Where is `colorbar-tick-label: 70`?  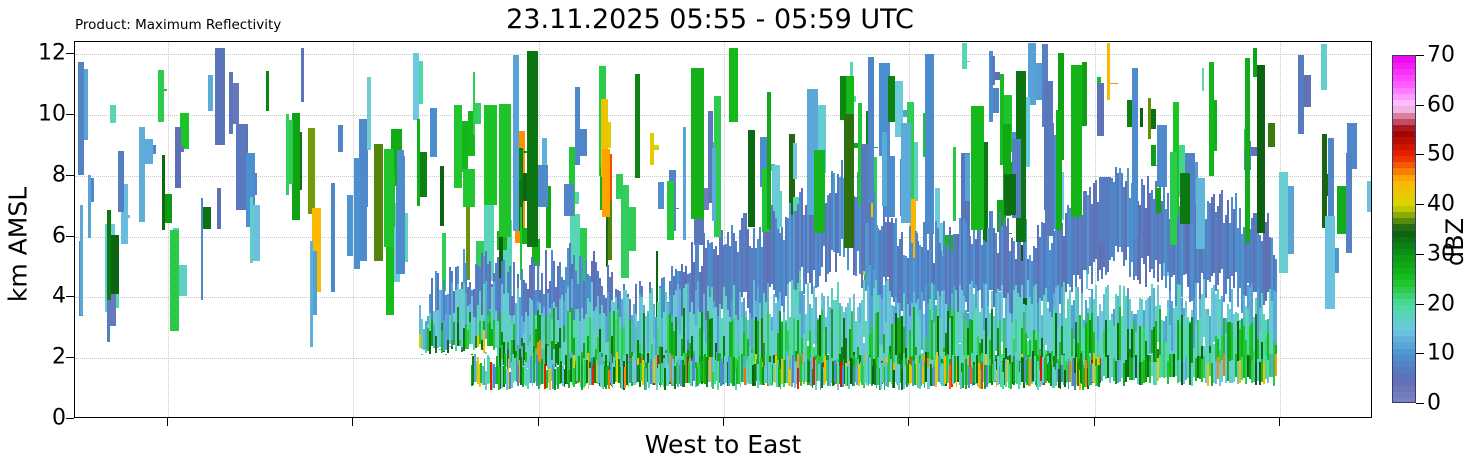
colorbar-tick-label: 70 is located at coordinates (1441, 55).